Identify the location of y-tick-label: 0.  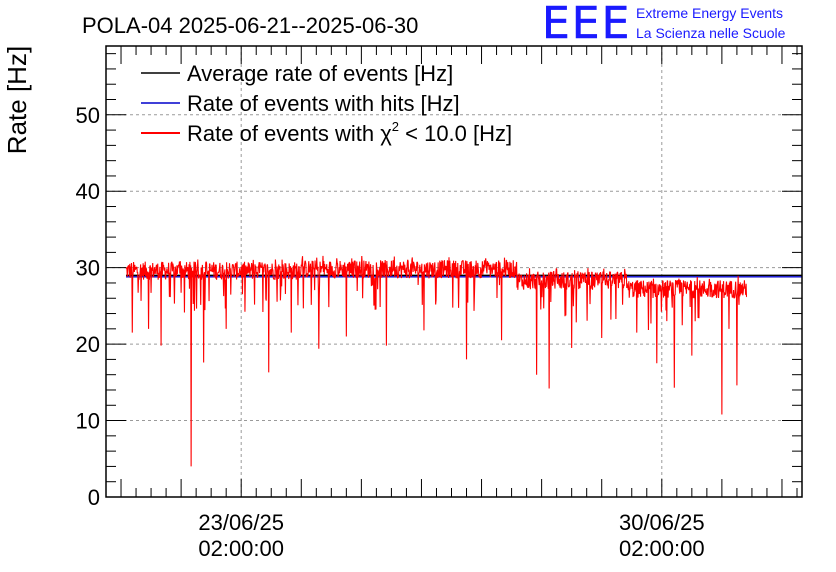
(94, 497).